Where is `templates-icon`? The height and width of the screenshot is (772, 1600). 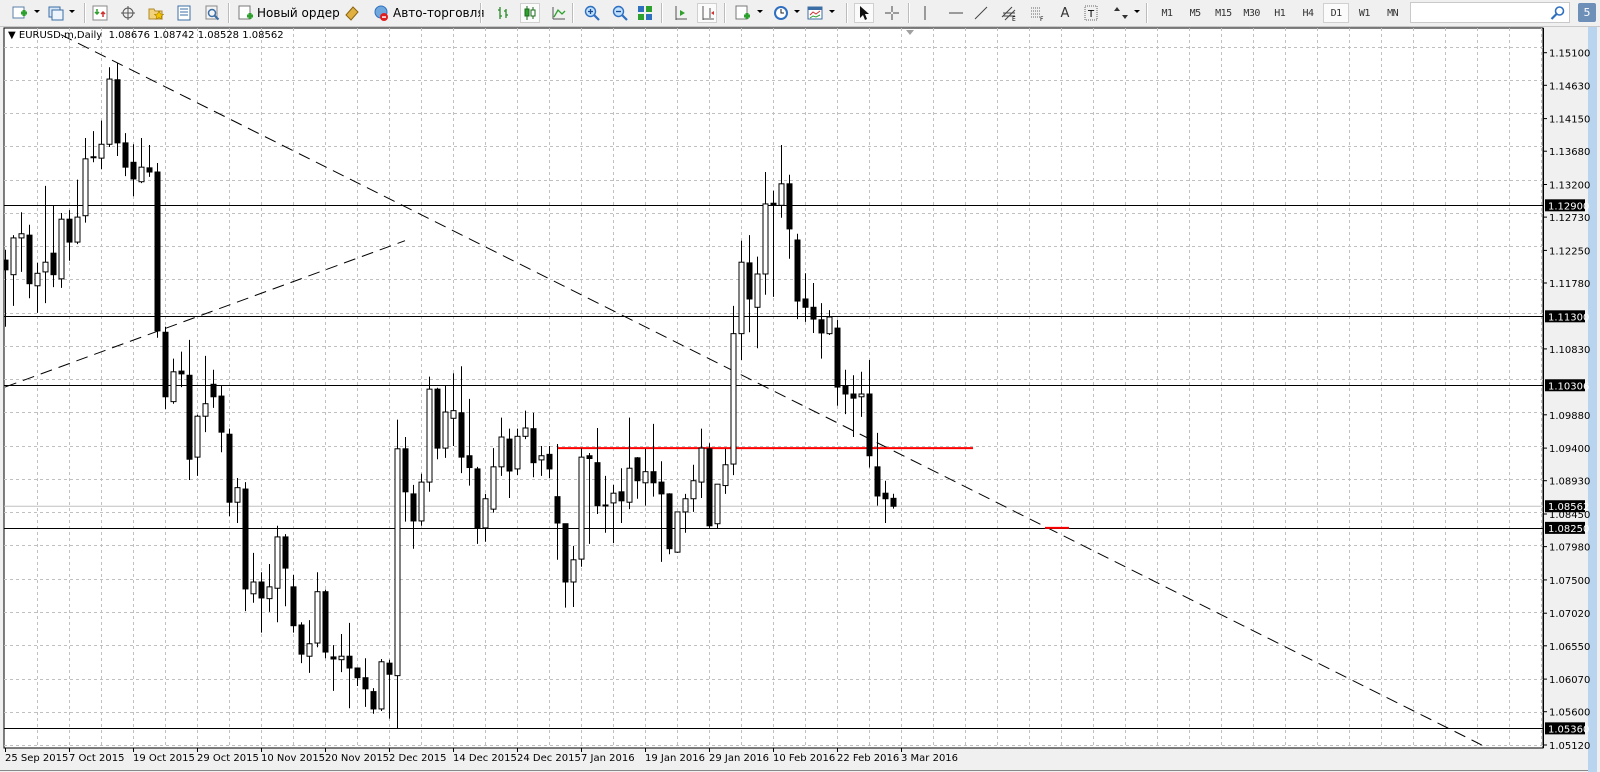
templates-icon is located at coordinates (815, 13).